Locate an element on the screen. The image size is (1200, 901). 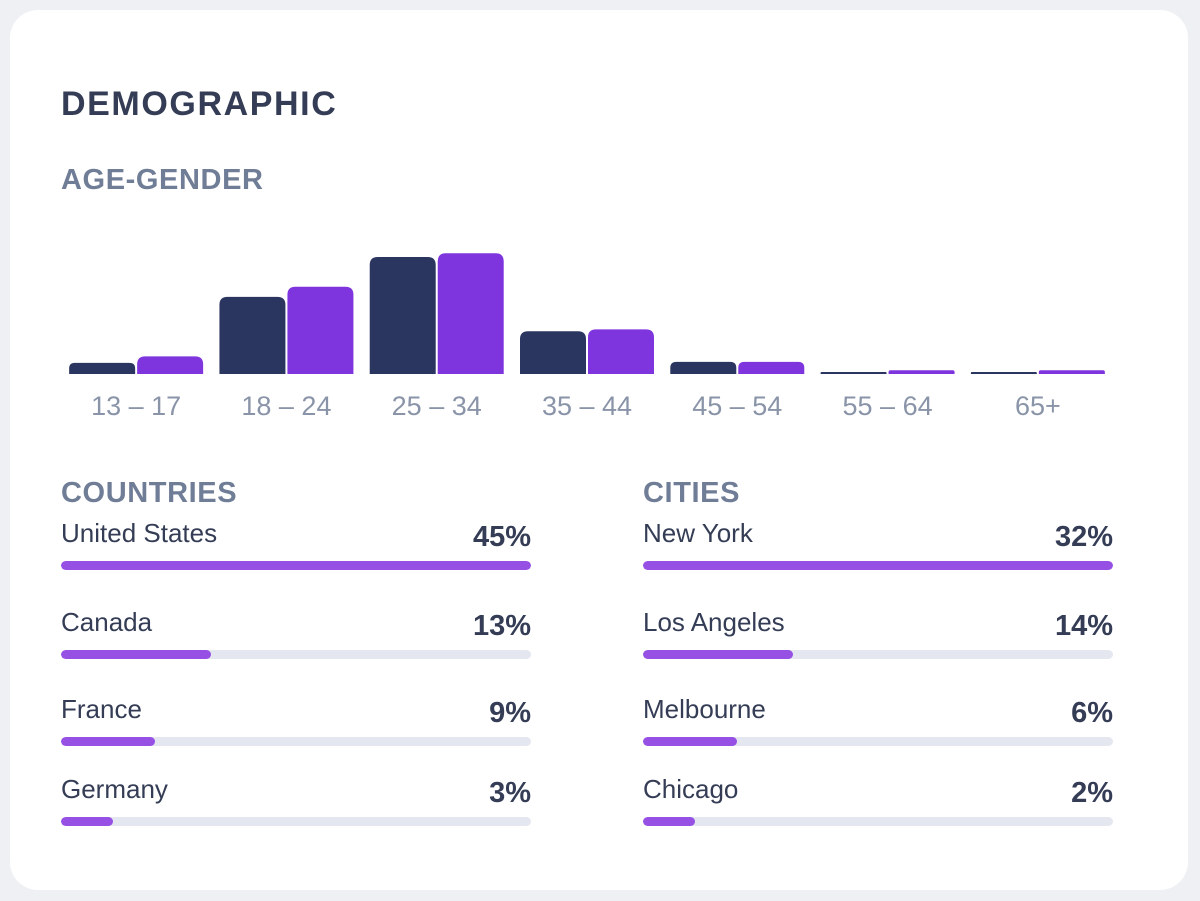
age-tick-label: 25 – 34 is located at coordinates (437, 406).